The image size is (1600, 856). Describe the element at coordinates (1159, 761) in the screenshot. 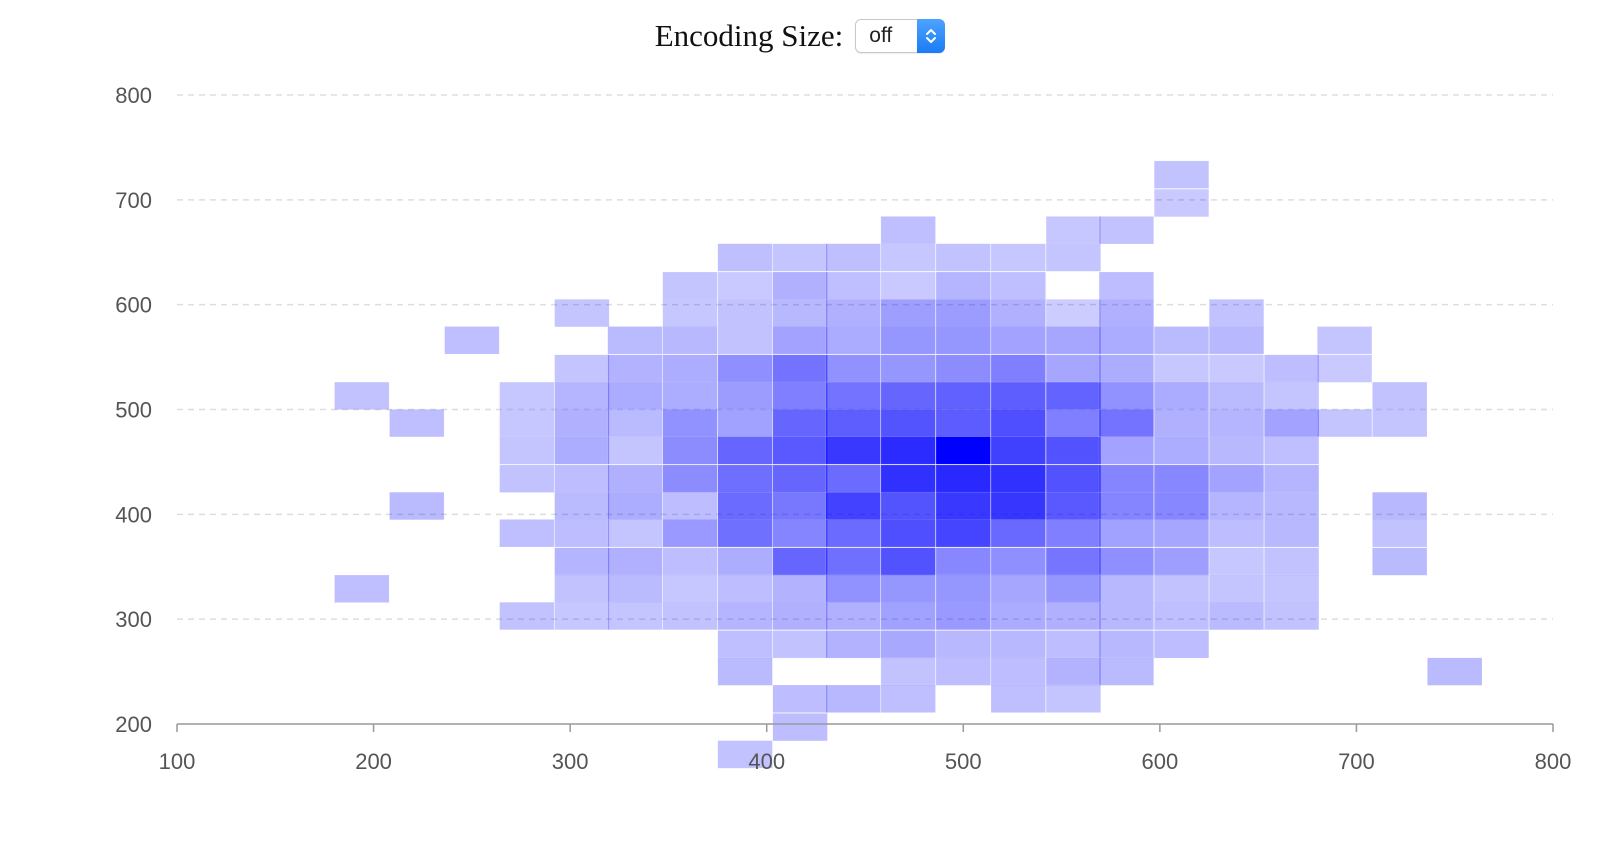

I see `x-tick-label: 600` at that location.